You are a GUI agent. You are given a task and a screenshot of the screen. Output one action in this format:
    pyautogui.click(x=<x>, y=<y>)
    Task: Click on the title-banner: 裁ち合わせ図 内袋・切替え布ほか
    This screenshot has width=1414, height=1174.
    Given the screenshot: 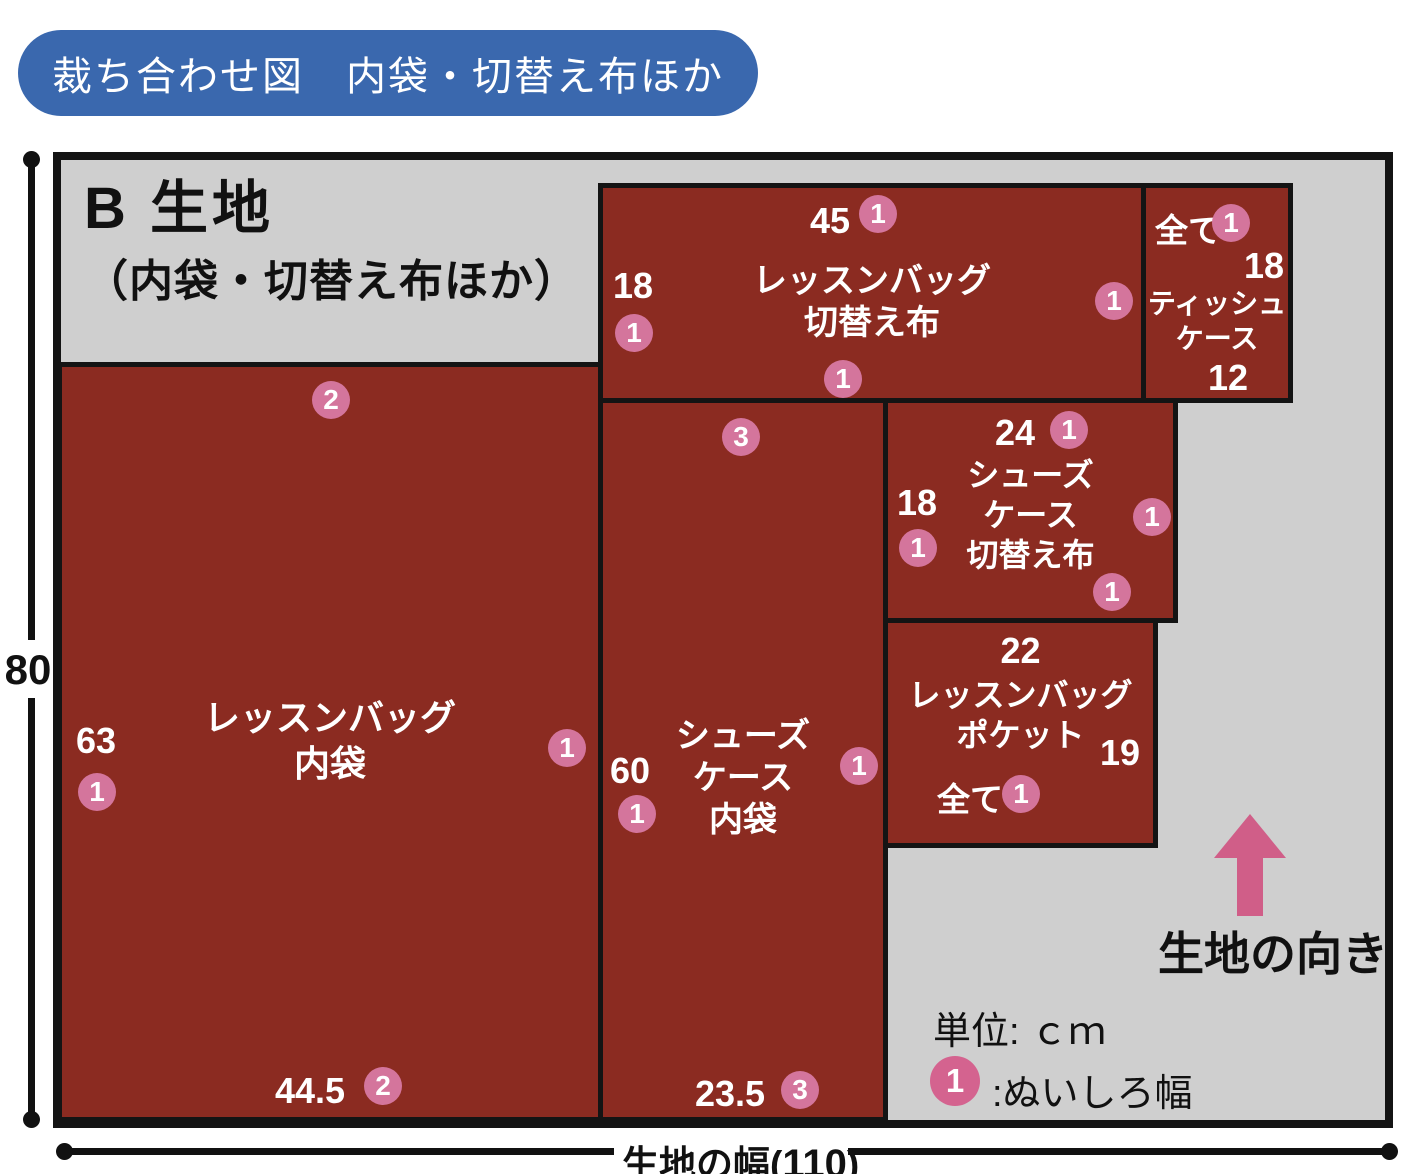 What is the action you would take?
    pyautogui.click(x=388, y=73)
    